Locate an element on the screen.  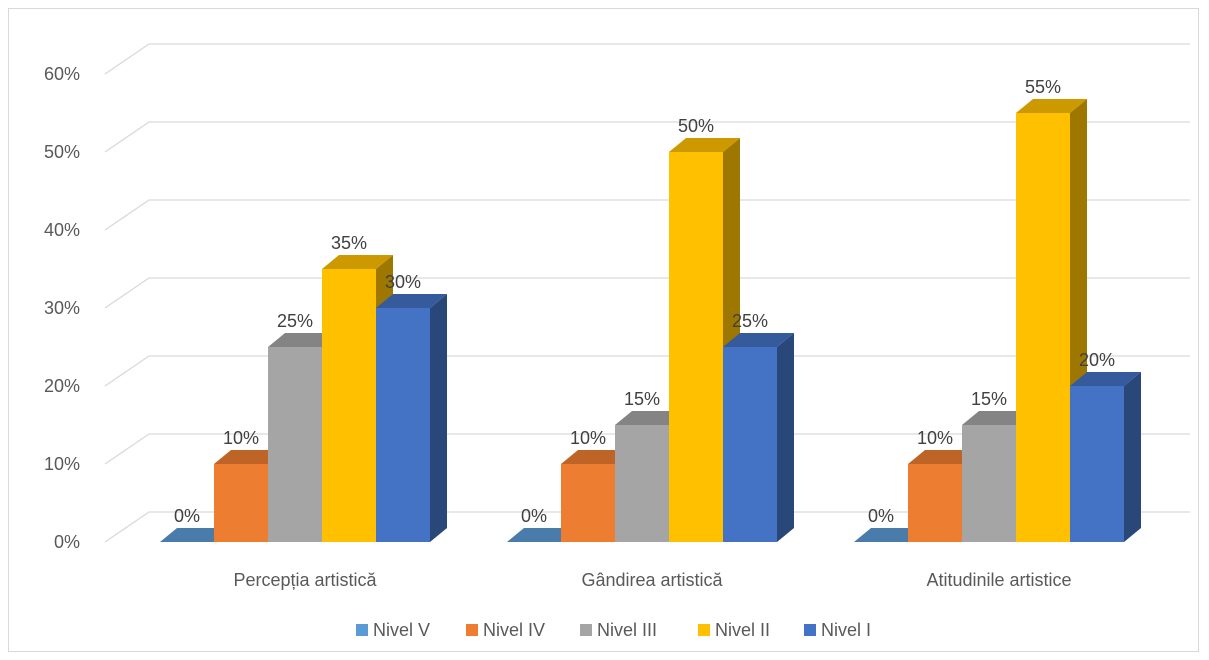
y-tick-label: 30% is located at coordinates (62, 308).